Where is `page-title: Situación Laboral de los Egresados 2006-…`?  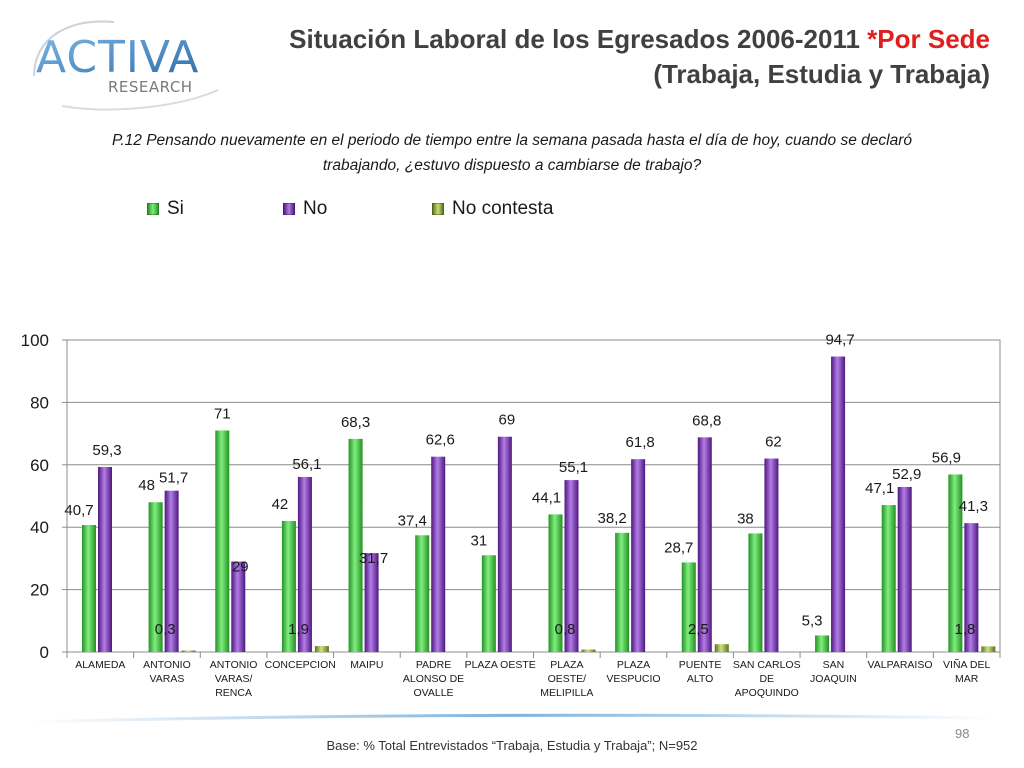 page-title: Situación Laboral de los Egresados 2006-… is located at coordinates (639, 57).